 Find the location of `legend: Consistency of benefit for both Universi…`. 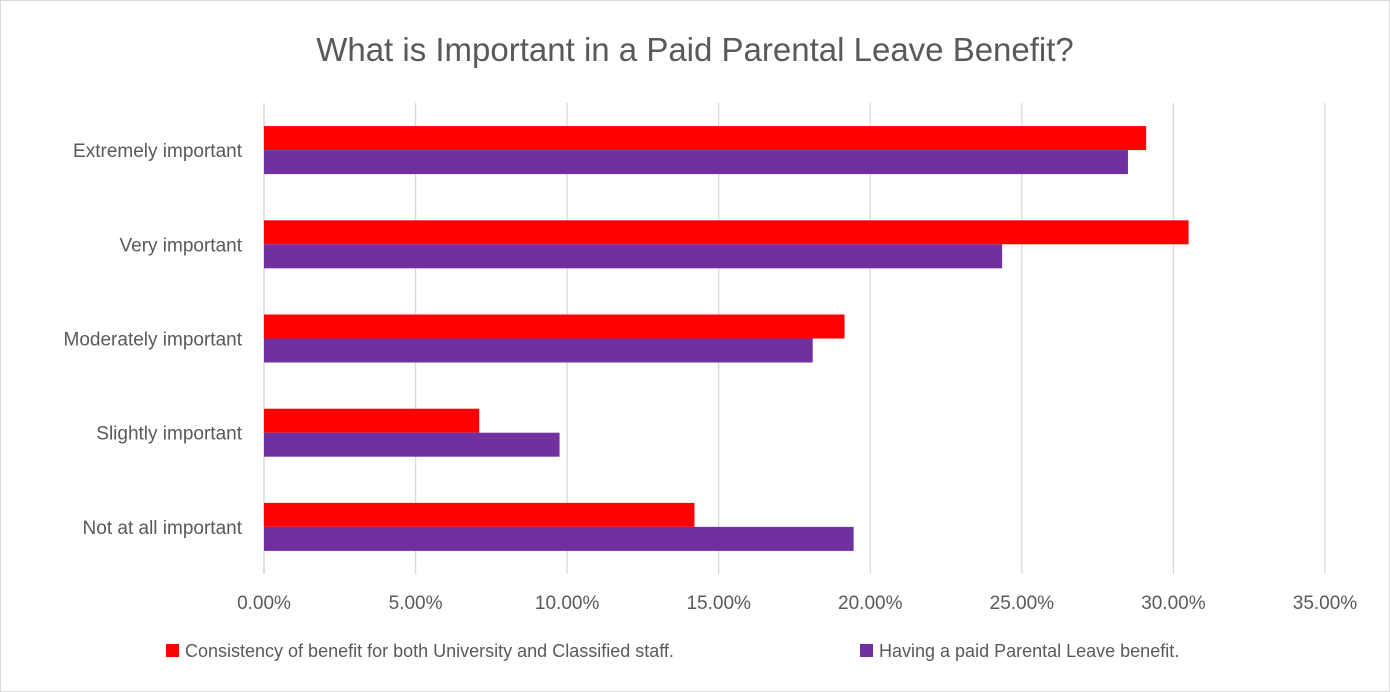

legend: Consistency of benefit for both Universi… is located at coordinates (672, 651).